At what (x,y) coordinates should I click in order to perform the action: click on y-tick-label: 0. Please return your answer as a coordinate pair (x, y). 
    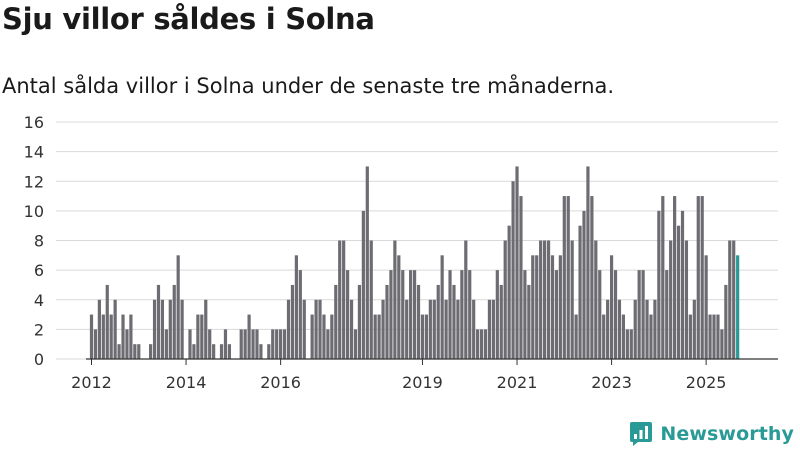
    Looking at the image, I should click on (39, 359).